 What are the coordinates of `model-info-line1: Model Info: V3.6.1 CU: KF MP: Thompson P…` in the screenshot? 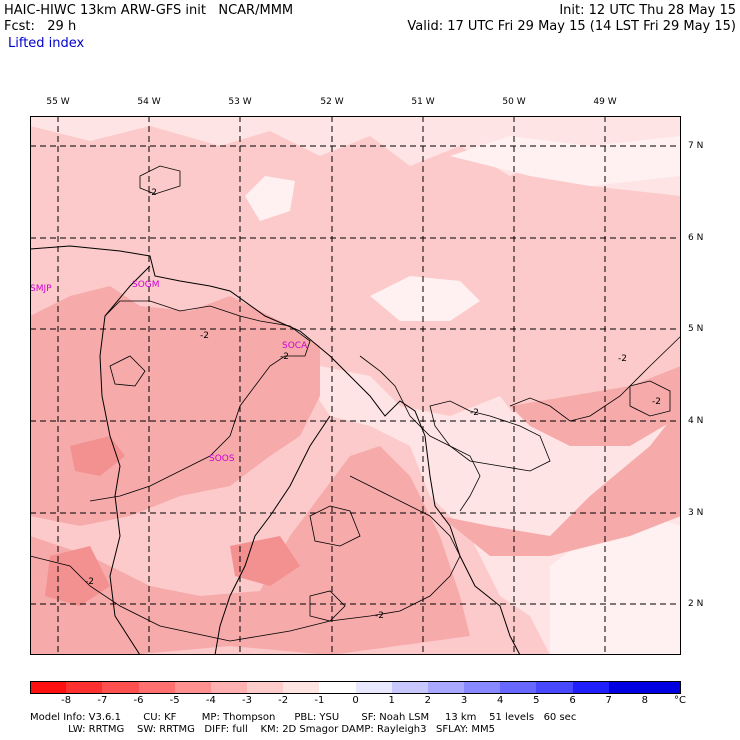 It's located at (303, 717).